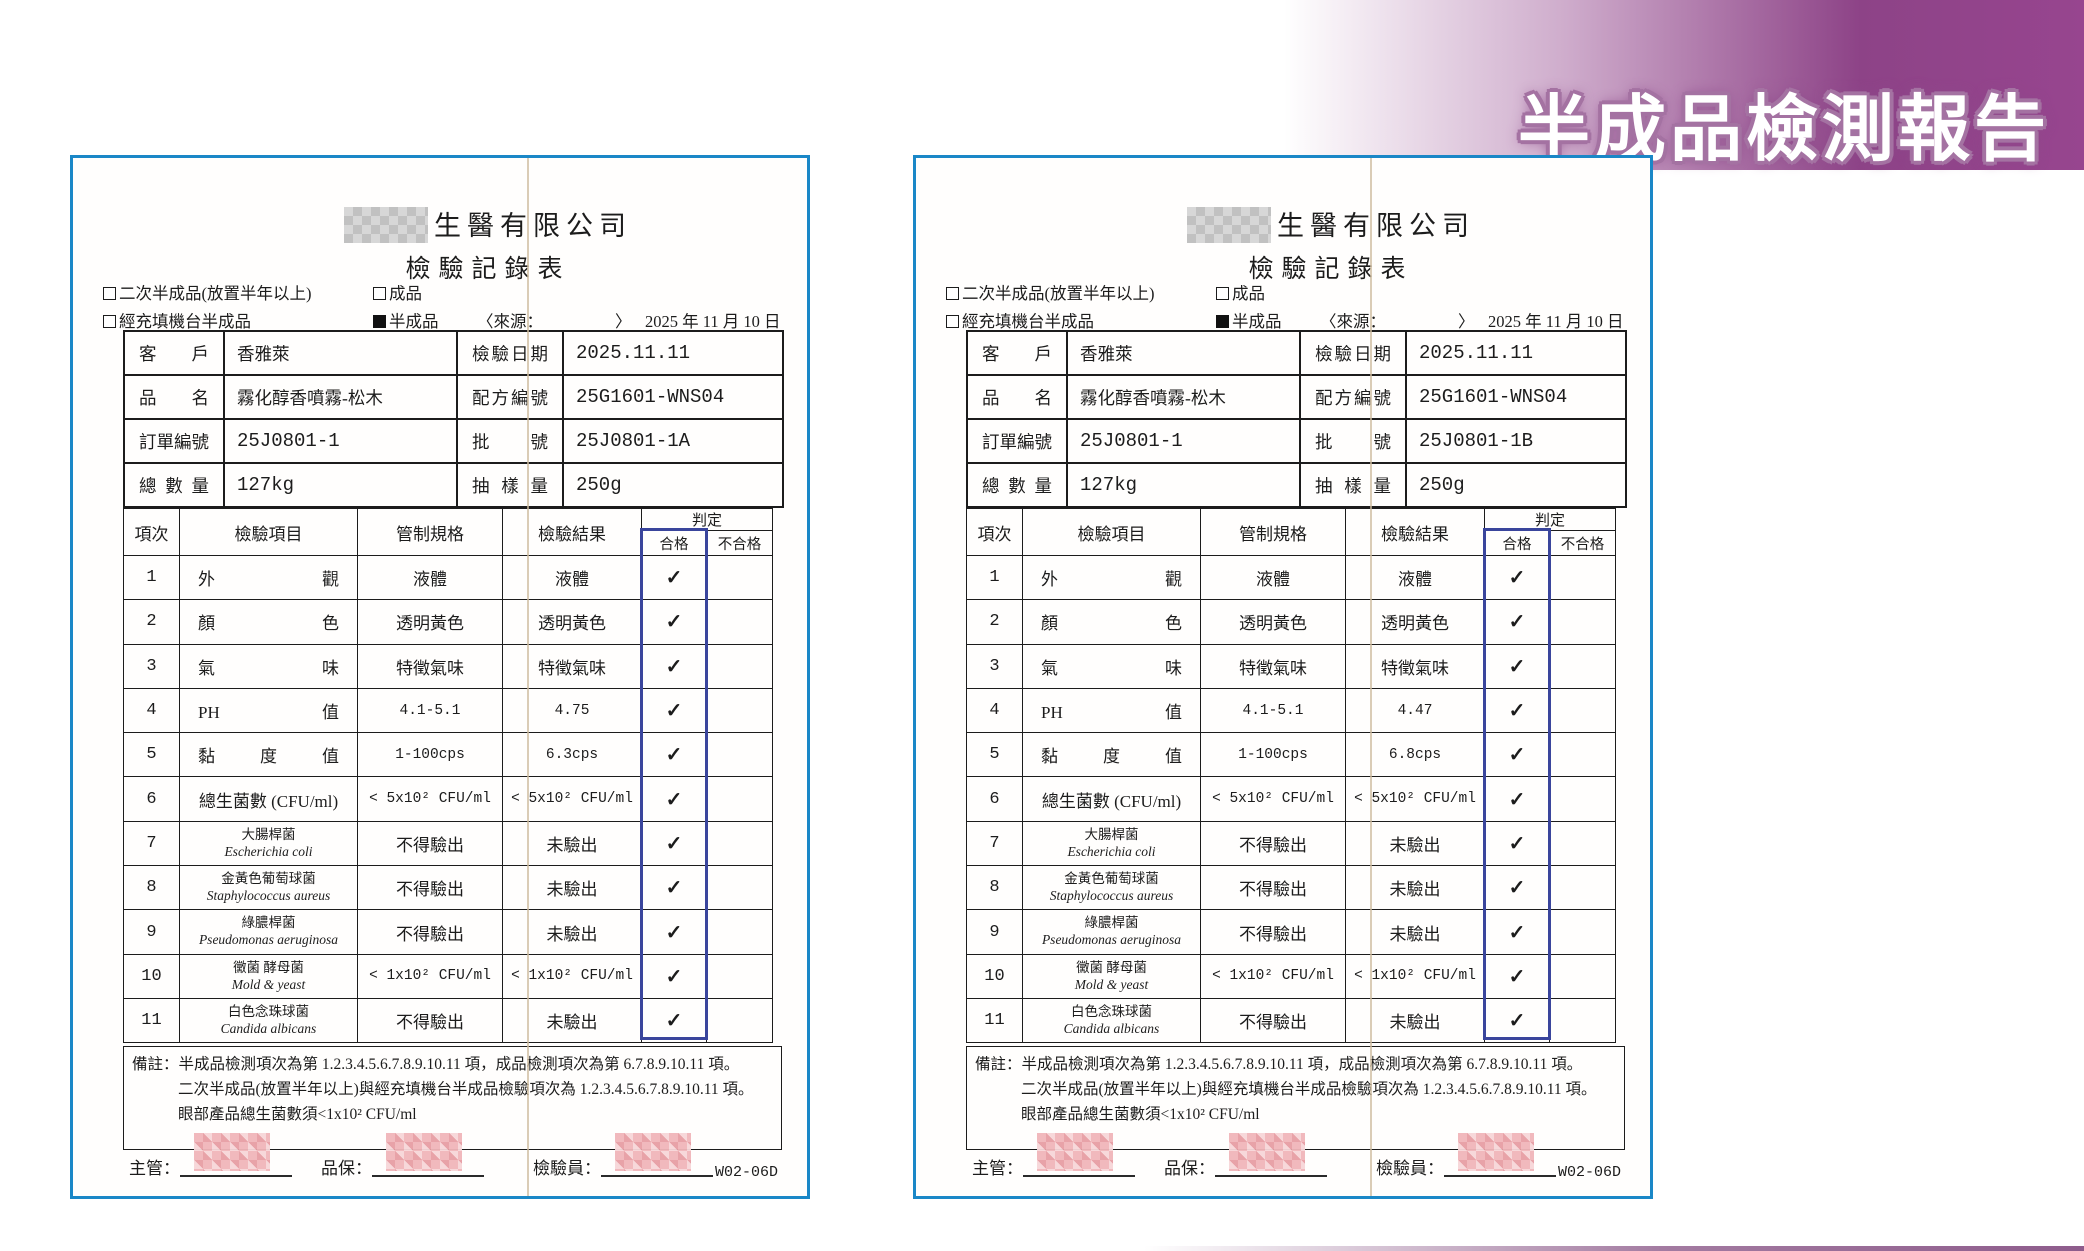 The width and height of the screenshot is (2084, 1251). What do you see at coordinates (340, 397) in the screenshot?
I see `product-name-value: 霧化醇香噴霧-松木` at bounding box center [340, 397].